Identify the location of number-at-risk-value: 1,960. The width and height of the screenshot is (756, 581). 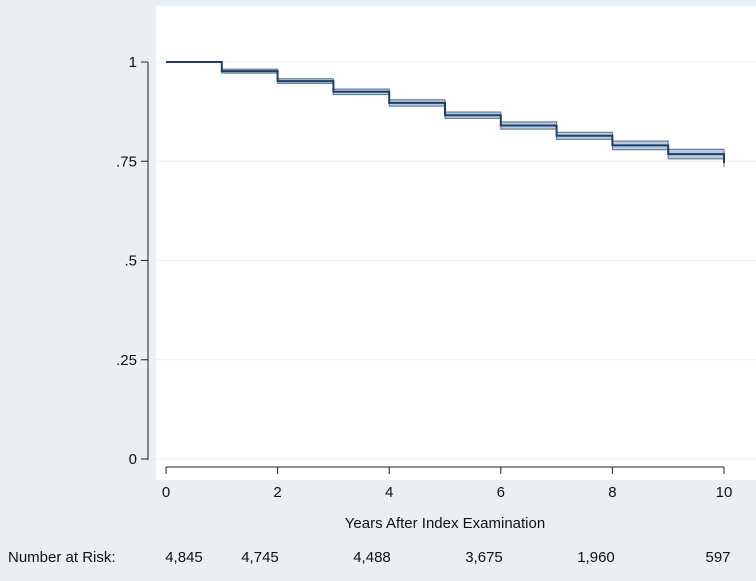
(596, 557).